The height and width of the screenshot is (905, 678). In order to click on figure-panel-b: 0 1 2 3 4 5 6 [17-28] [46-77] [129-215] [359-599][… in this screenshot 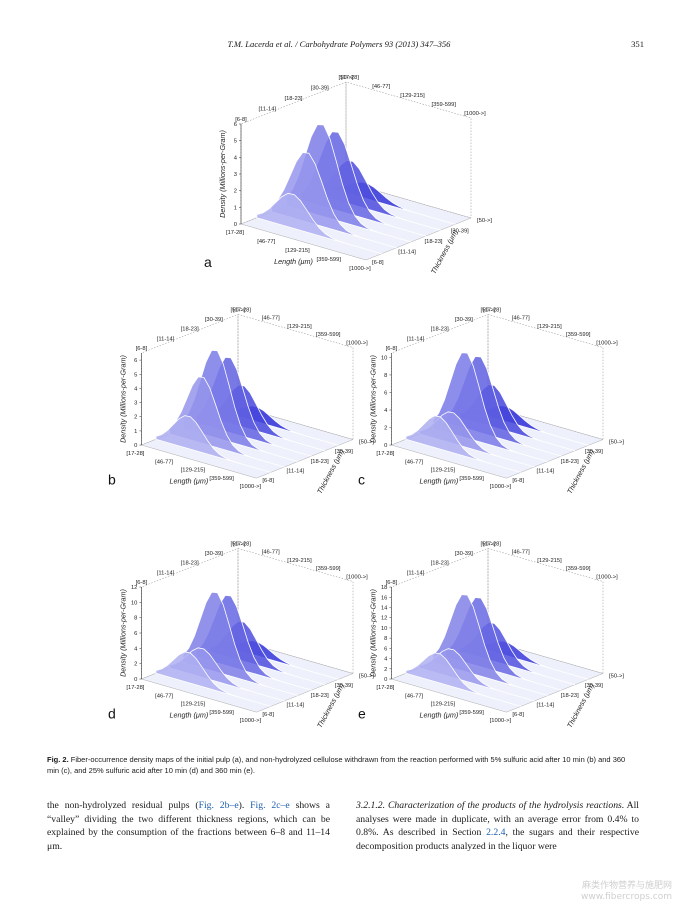, I will do `click(237, 406)`.